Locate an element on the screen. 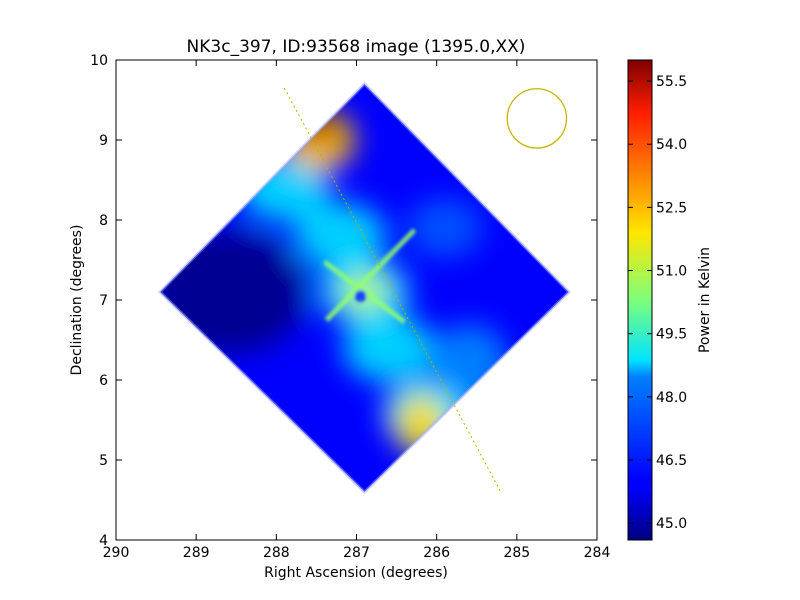 This screenshot has height=600, width=800. colorbar-tick-label: 48.0 is located at coordinates (671, 398).